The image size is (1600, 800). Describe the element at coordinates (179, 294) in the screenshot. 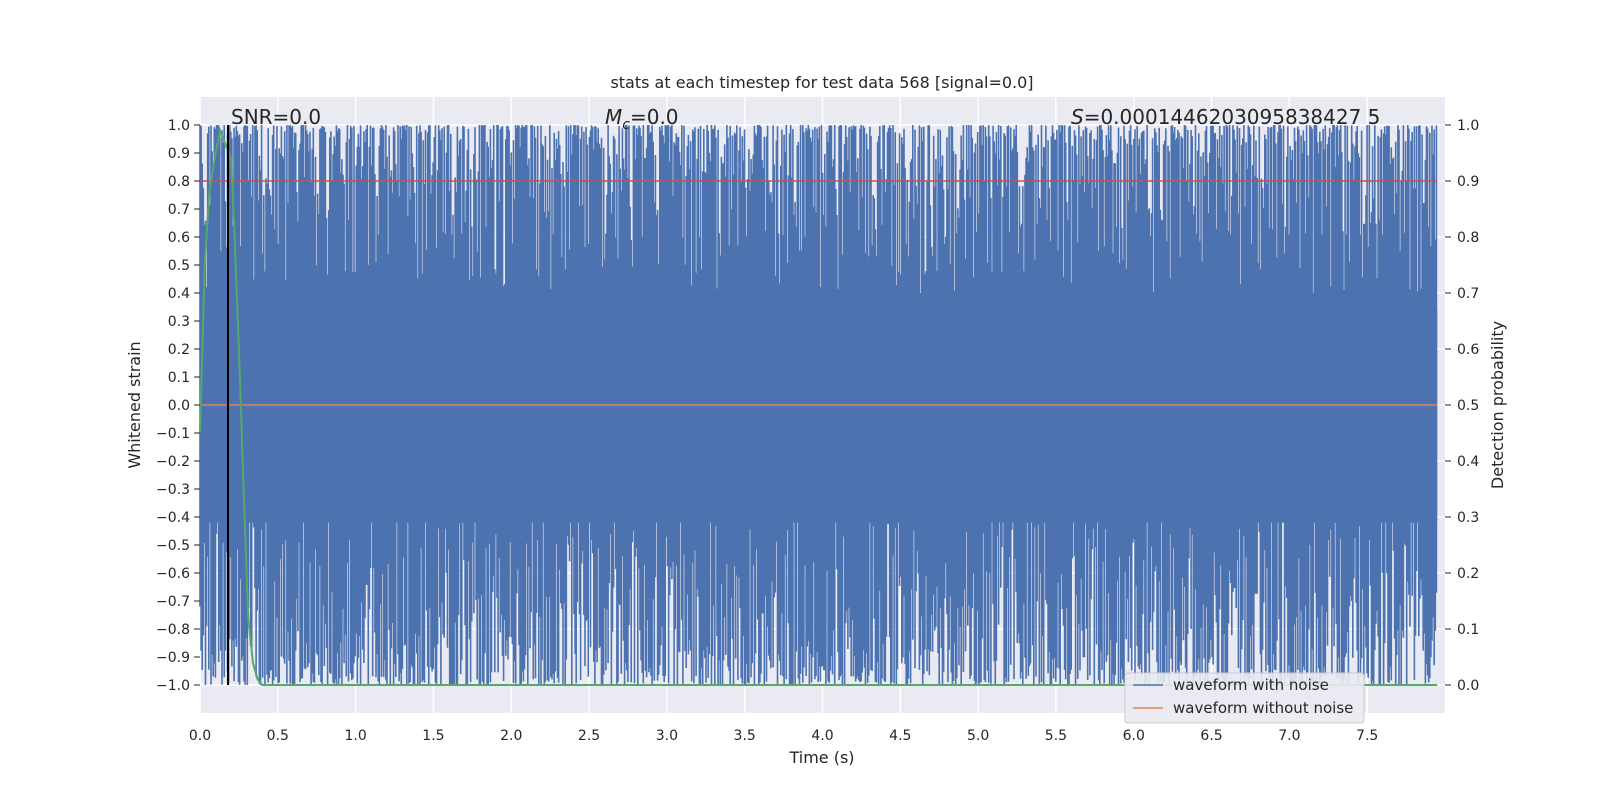

I see `y-tick-label: 0.4` at that location.